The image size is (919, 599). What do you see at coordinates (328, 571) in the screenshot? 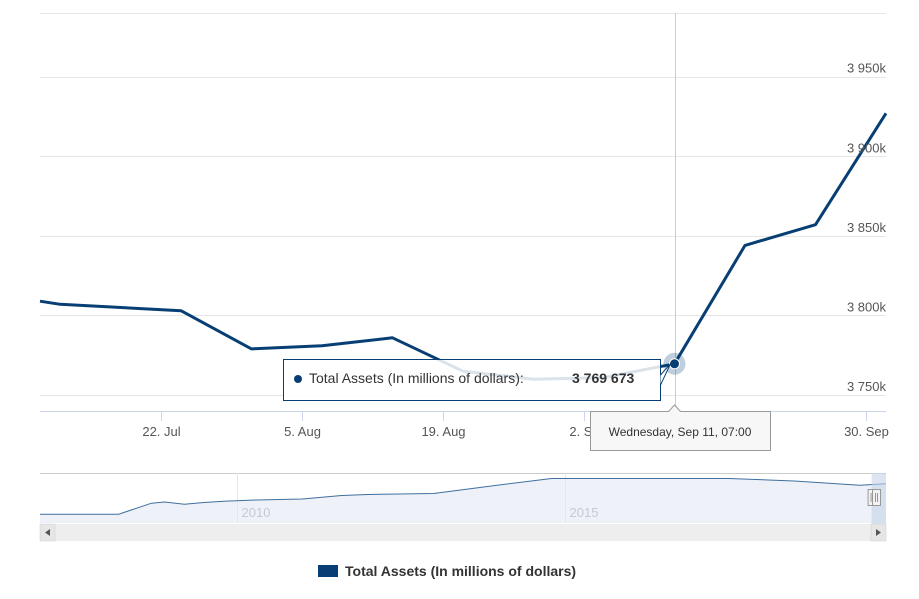
I see `legend-swatch` at bounding box center [328, 571].